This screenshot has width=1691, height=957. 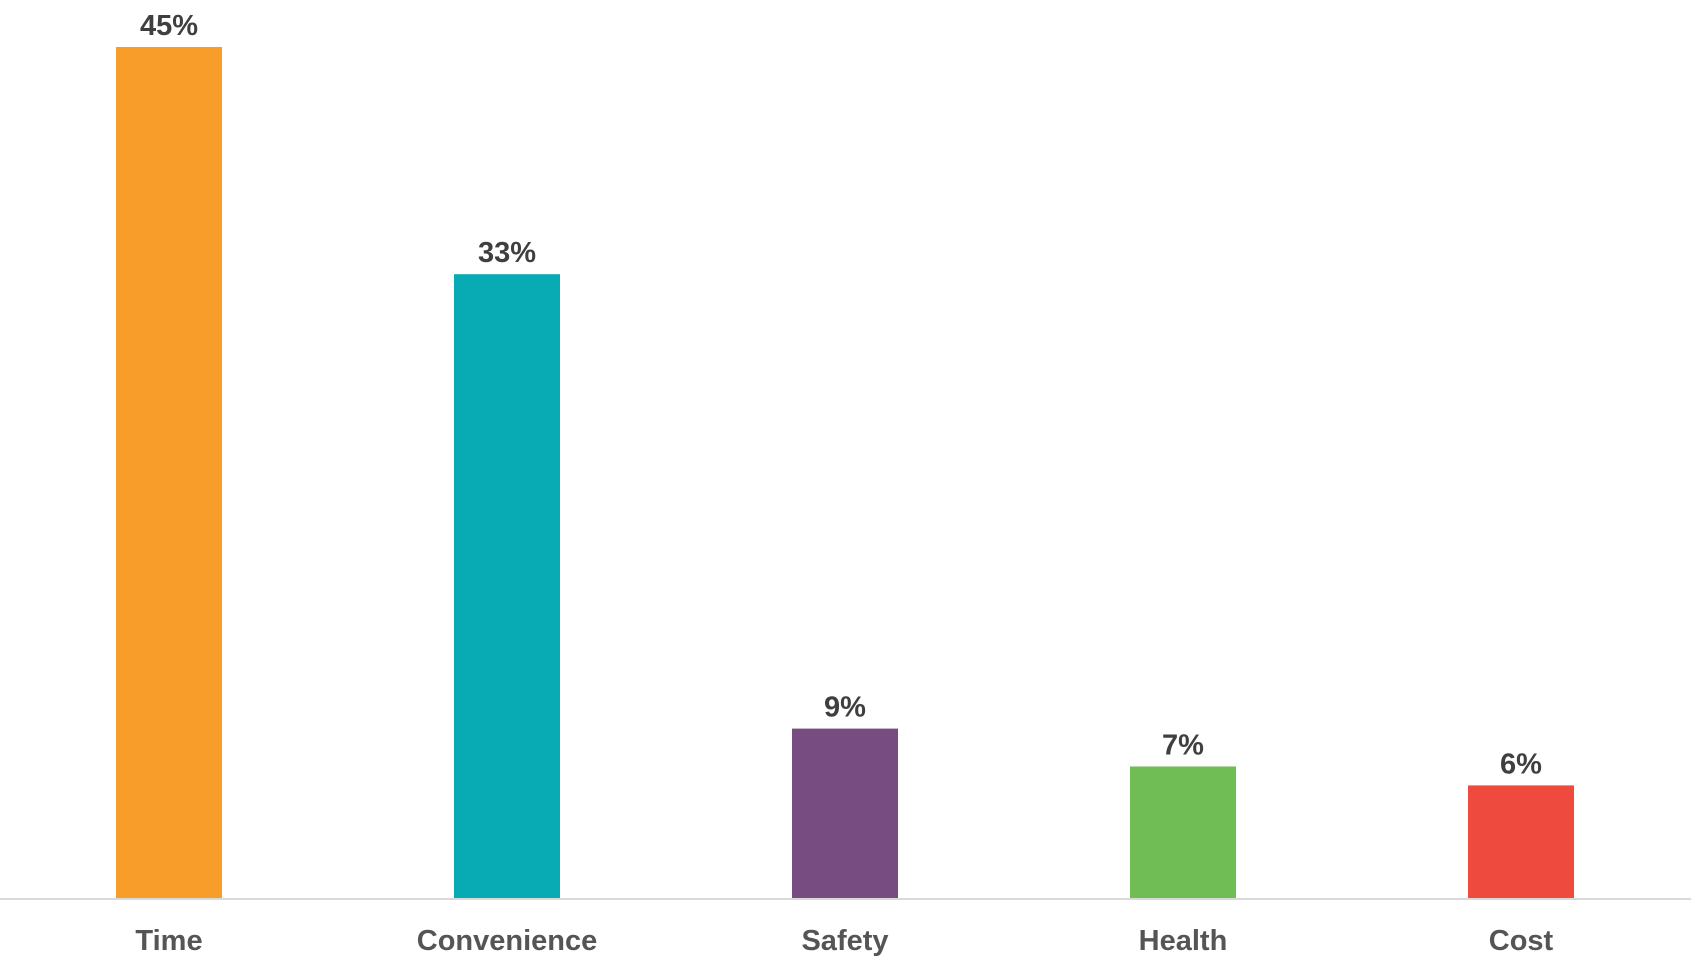 What do you see at coordinates (507, 941) in the screenshot?
I see `x-tick-label-convenience: Convenience` at bounding box center [507, 941].